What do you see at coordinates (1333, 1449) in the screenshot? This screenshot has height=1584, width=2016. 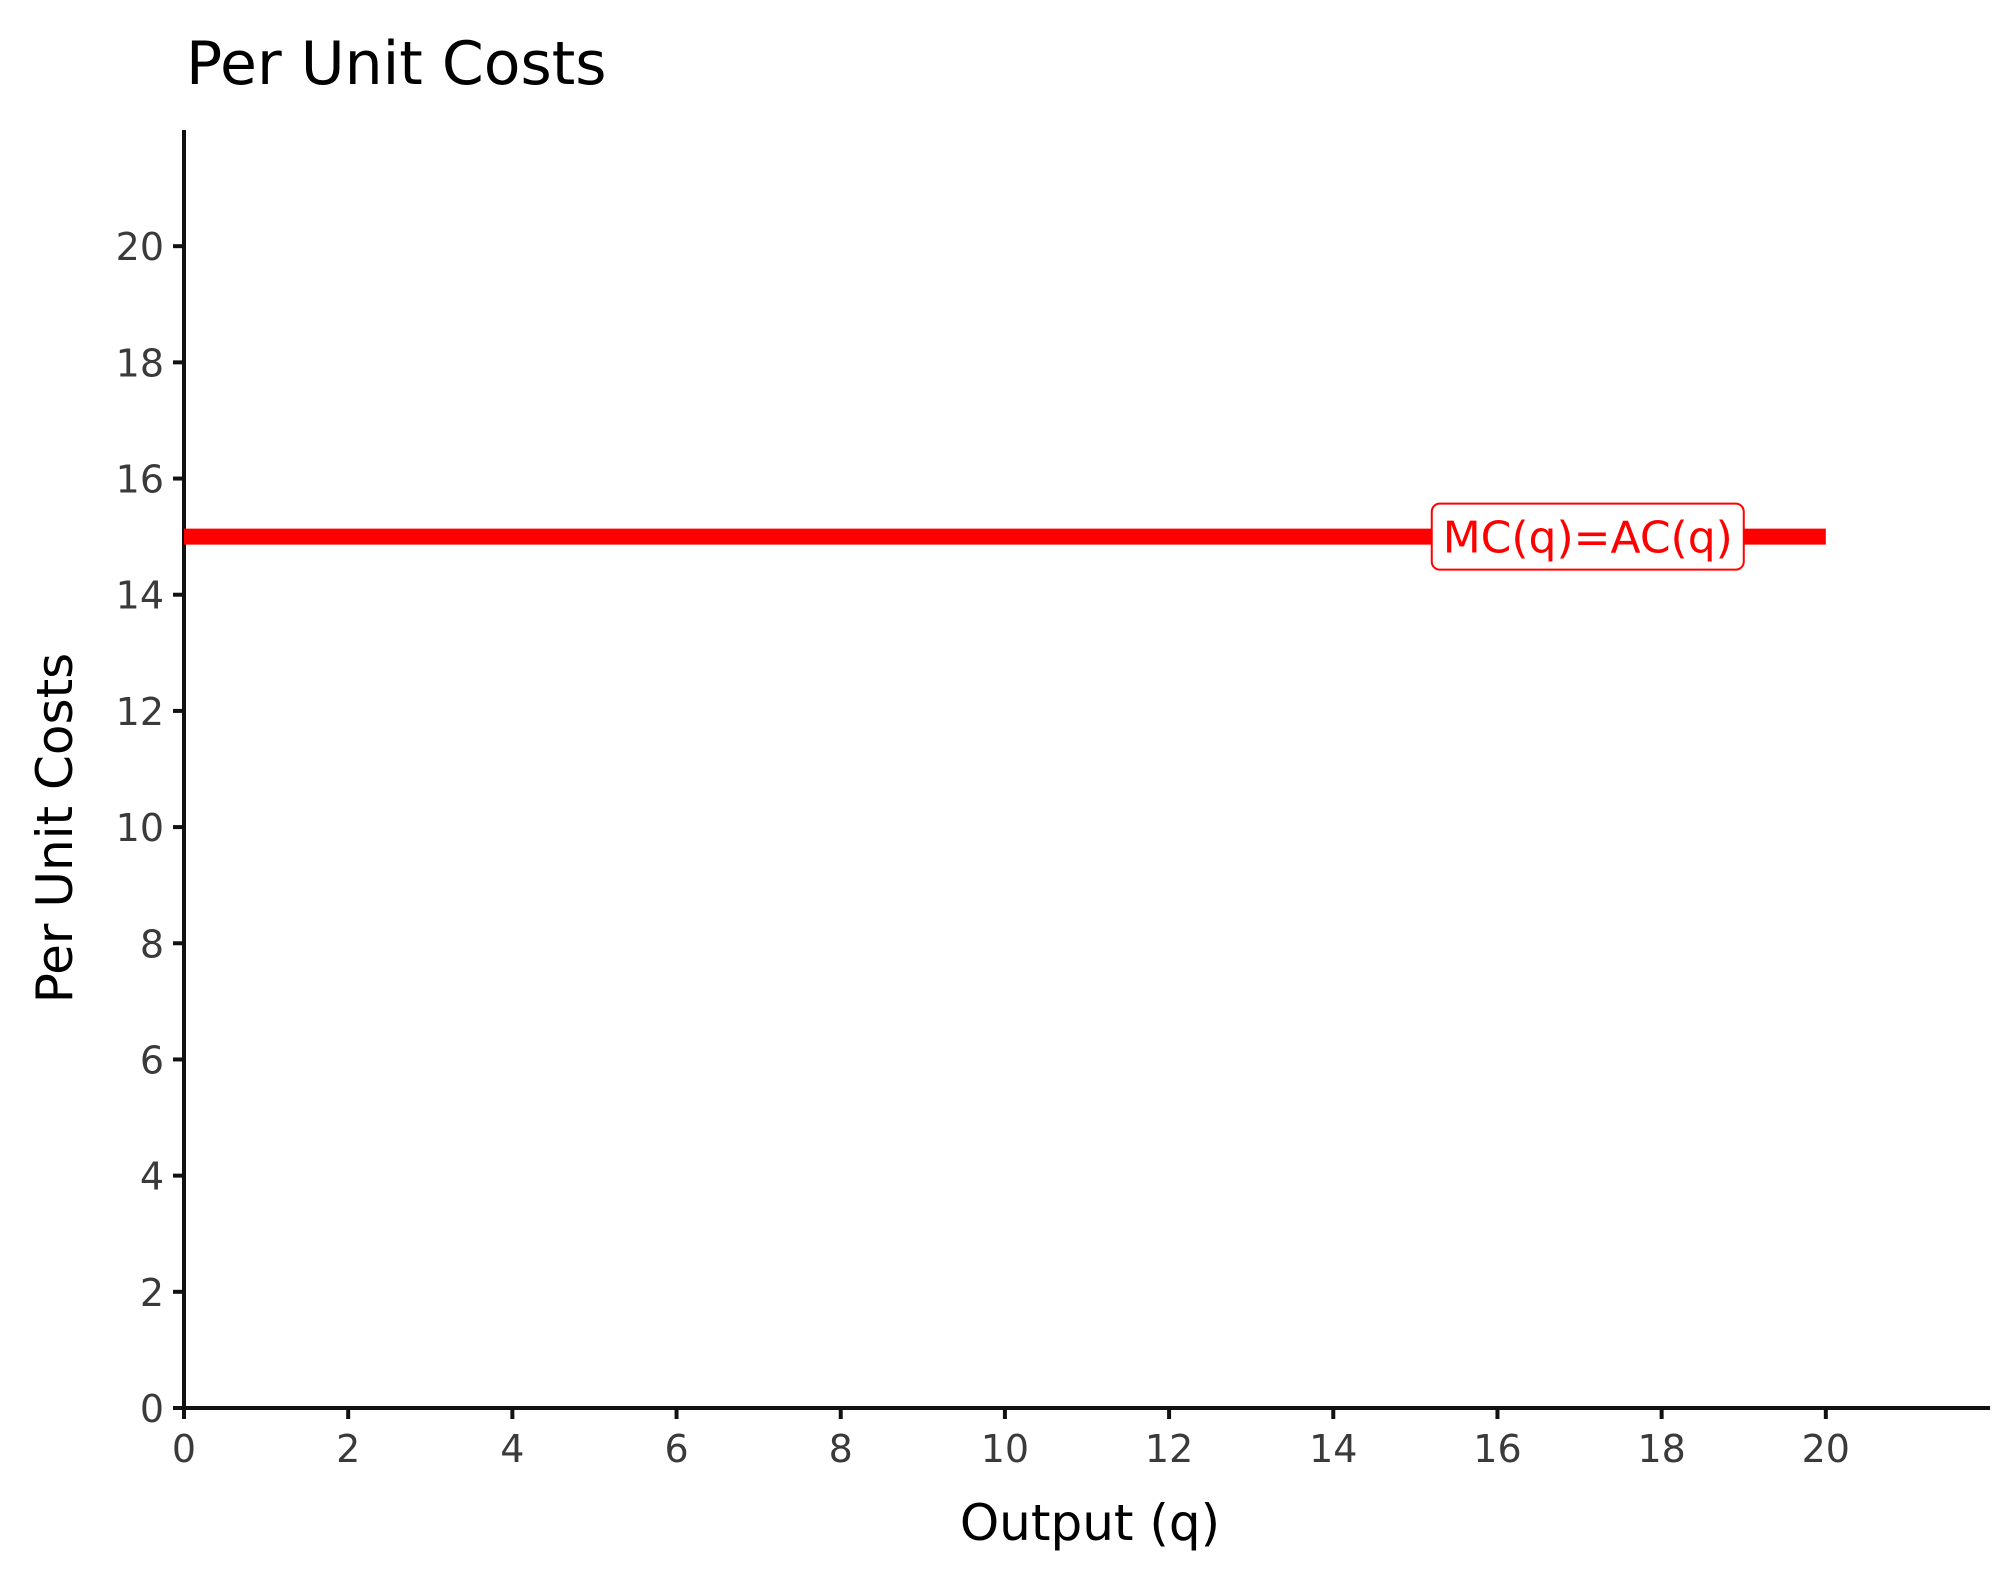 I see `x-tick-label: 14` at bounding box center [1333, 1449].